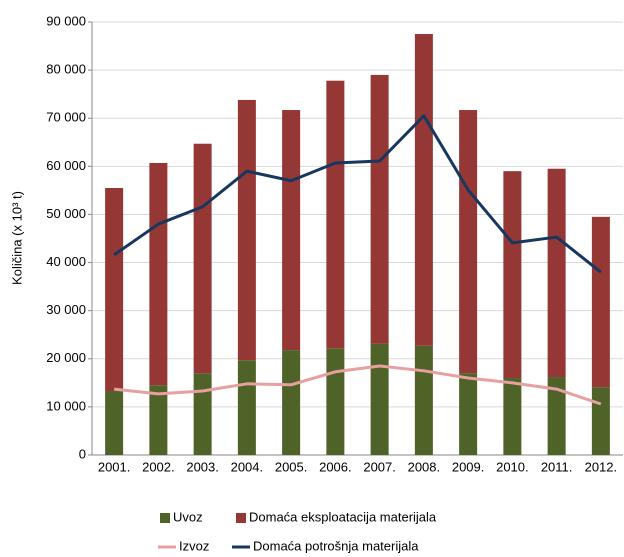  What do you see at coordinates (66, 20) in the screenshot?
I see `y-tick-label: 90 000` at bounding box center [66, 20].